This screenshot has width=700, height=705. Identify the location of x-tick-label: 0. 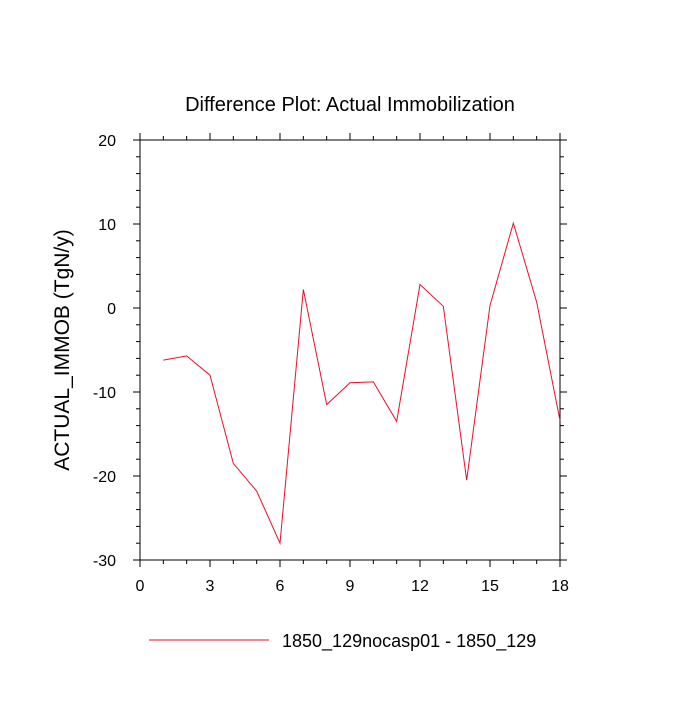
(140, 586).